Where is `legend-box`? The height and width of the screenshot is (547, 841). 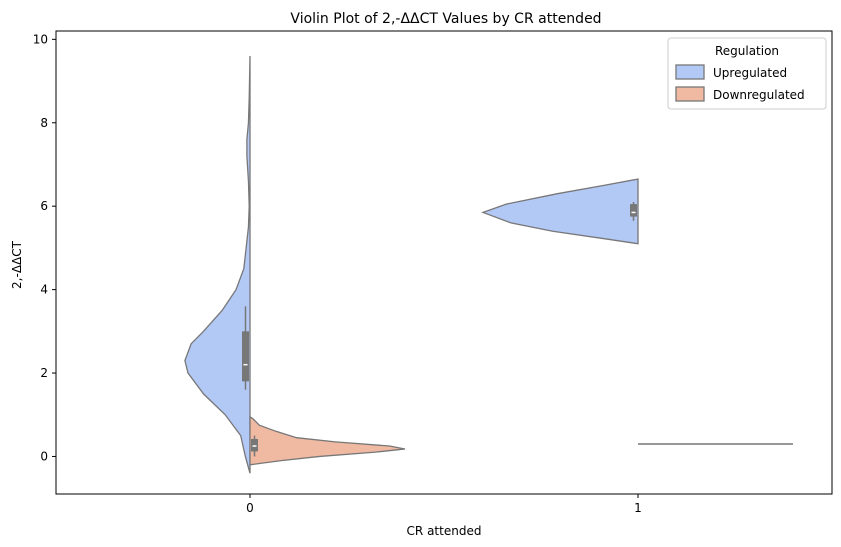 legend-box is located at coordinates (747, 73).